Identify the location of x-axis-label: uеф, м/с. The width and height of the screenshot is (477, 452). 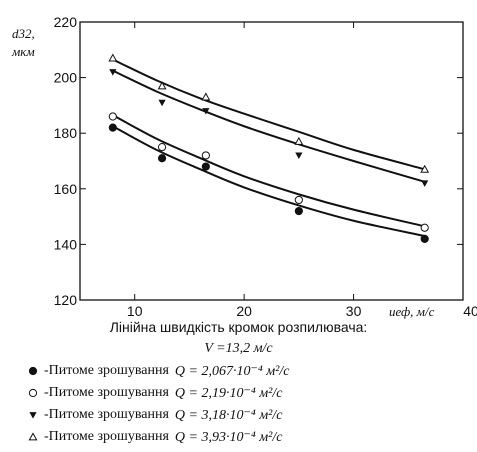
(412, 311).